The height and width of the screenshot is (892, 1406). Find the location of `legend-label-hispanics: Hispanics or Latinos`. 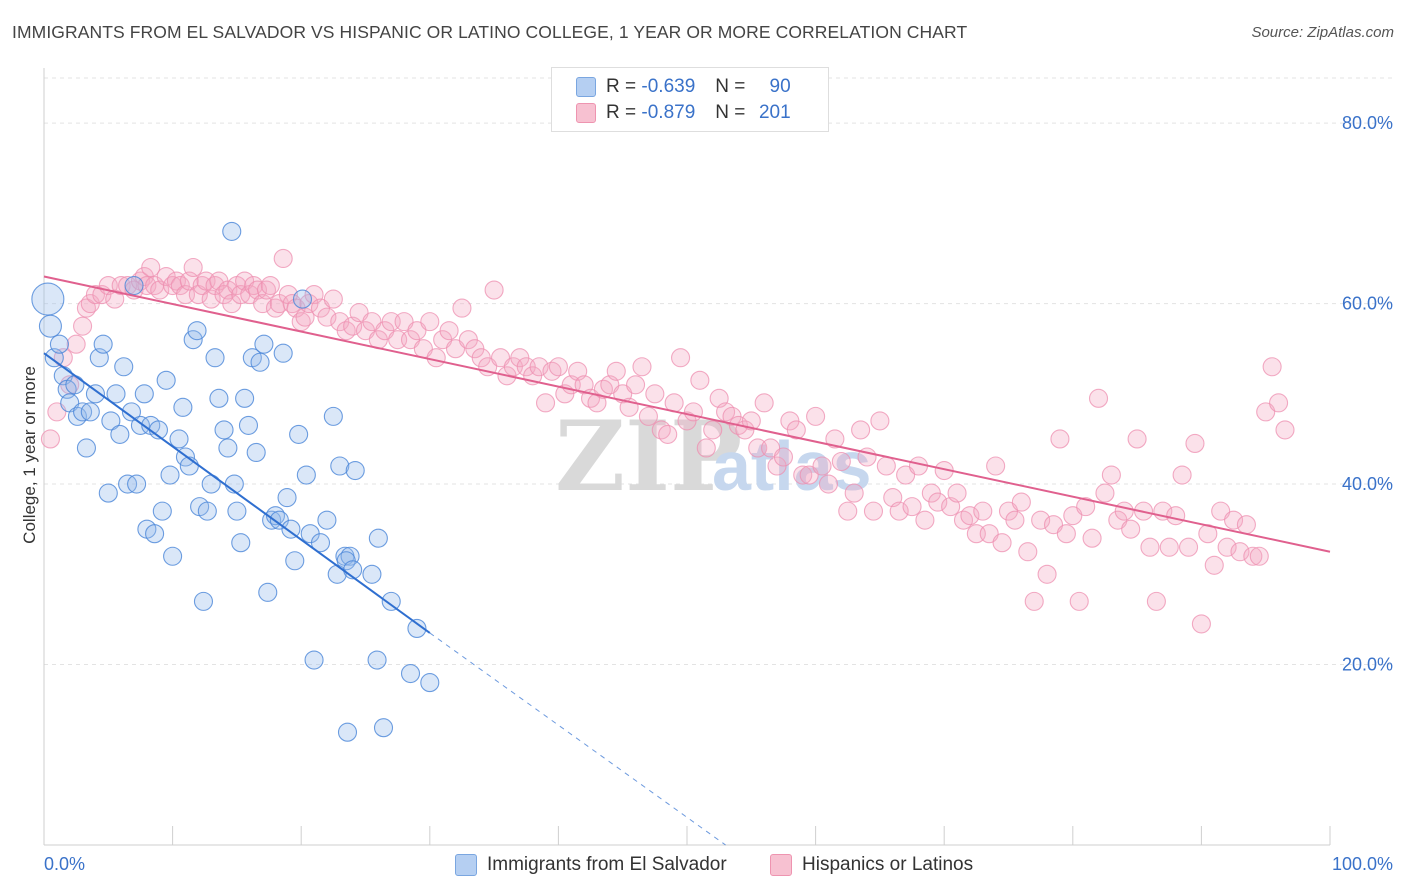

legend-label-hispanics: Hispanics or Latinos is located at coordinates (888, 864).